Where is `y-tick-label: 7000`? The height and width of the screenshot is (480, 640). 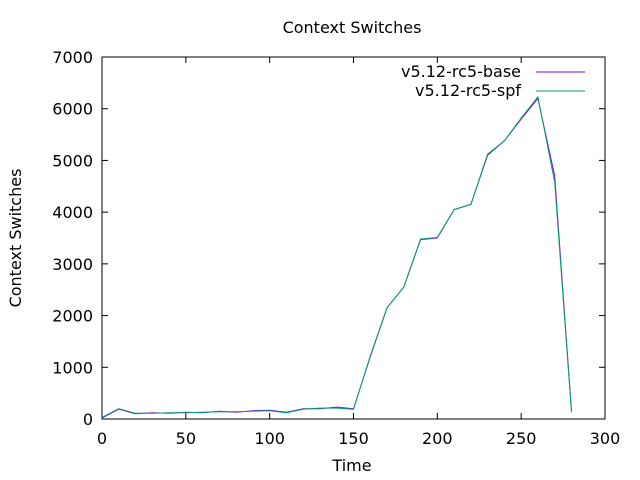
y-tick-label: 7000 is located at coordinates (72, 57).